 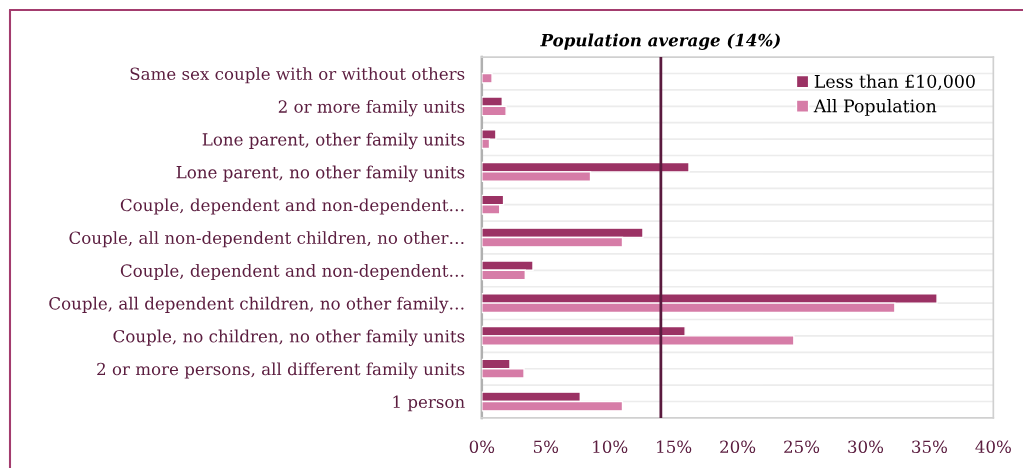 I want to click on x-tick-label: 10%, so click(x=610, y=447).